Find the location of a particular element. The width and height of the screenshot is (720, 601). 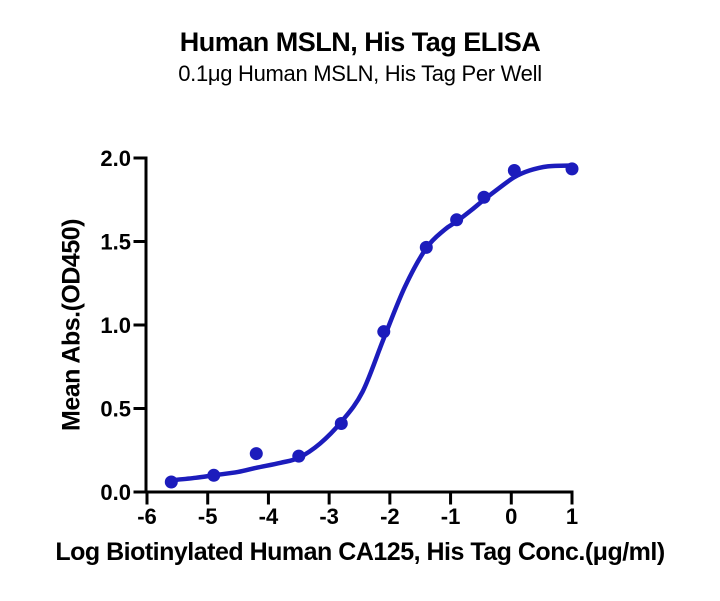

y-tick-label: 1.5 is located at coordinates (115, 242).